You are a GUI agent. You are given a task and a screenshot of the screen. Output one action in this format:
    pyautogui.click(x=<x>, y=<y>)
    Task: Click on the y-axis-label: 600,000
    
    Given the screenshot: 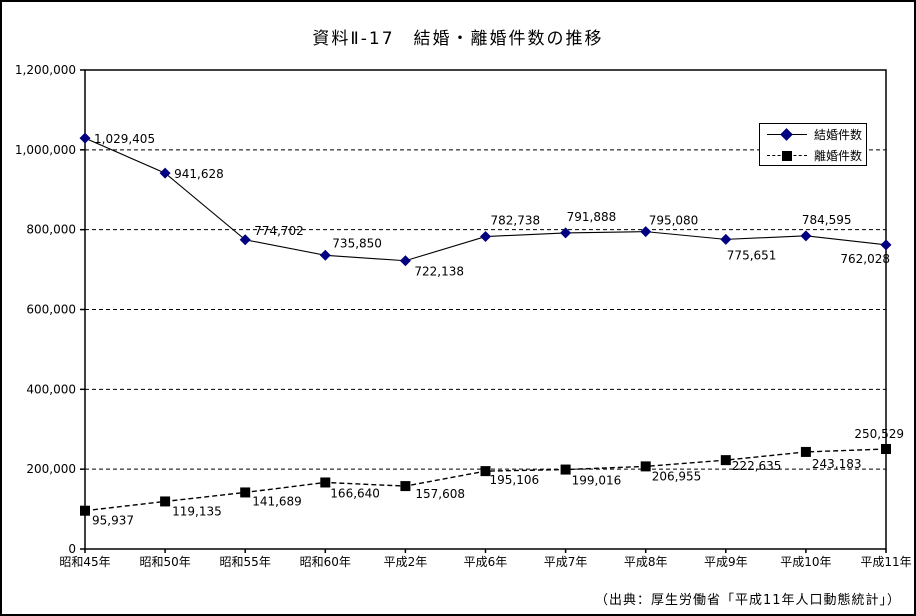 What is the action you would take?
    pyautogui.click(x=51, y=310)
    